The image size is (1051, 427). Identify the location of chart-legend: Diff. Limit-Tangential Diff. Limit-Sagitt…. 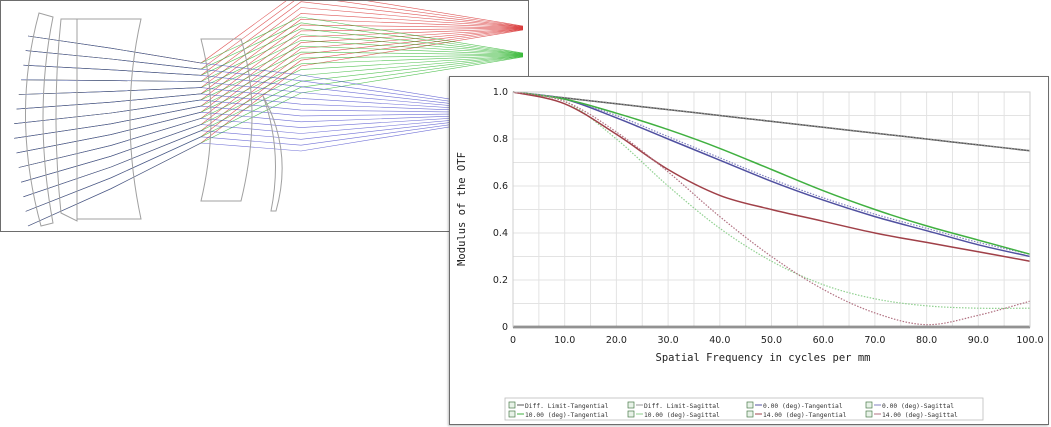
(744, 409).